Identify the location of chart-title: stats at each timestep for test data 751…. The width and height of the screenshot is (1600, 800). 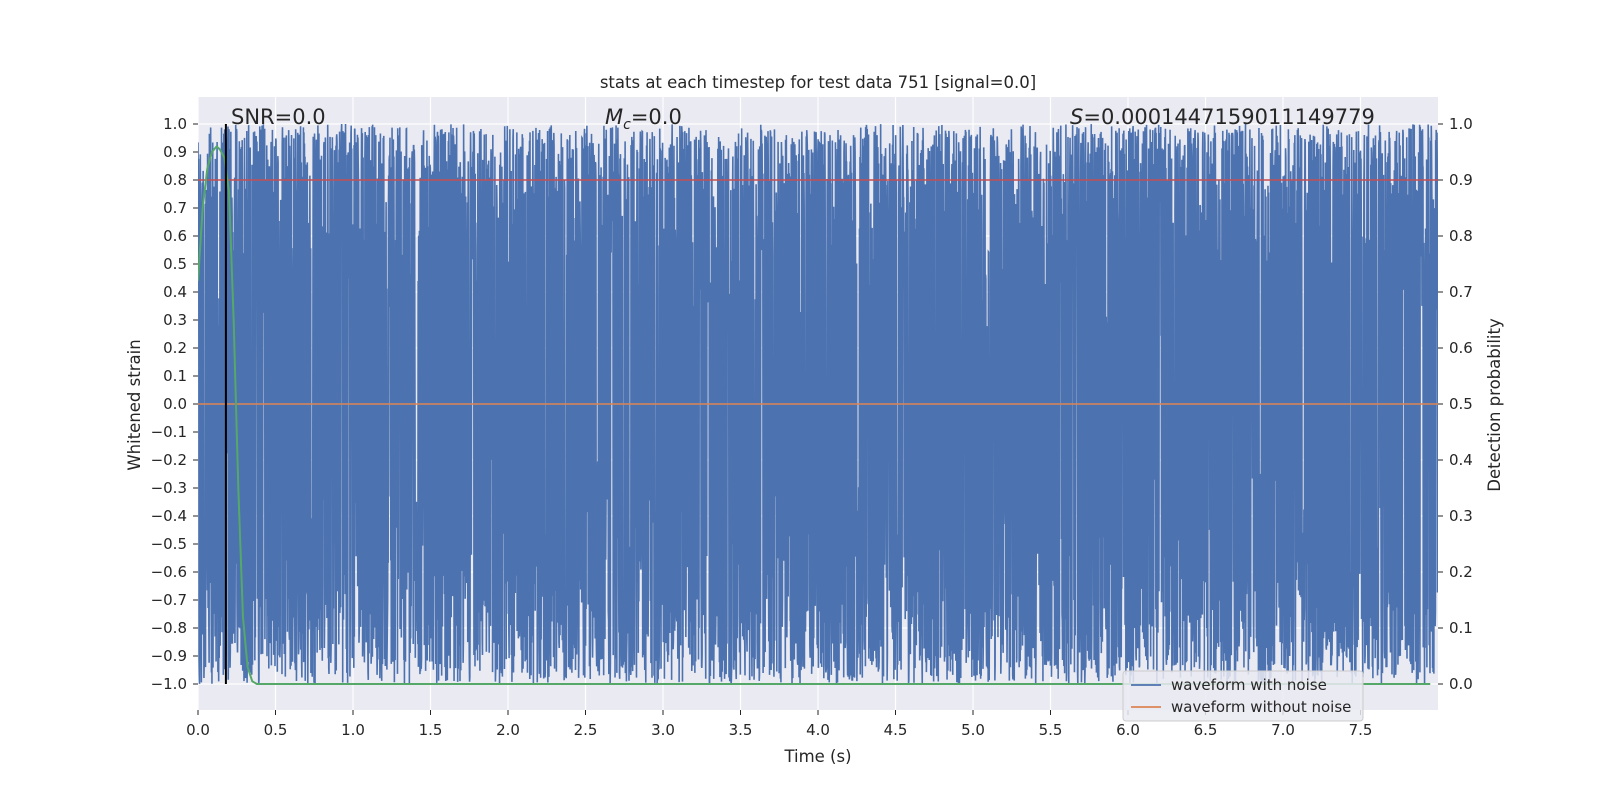
(818, 82).